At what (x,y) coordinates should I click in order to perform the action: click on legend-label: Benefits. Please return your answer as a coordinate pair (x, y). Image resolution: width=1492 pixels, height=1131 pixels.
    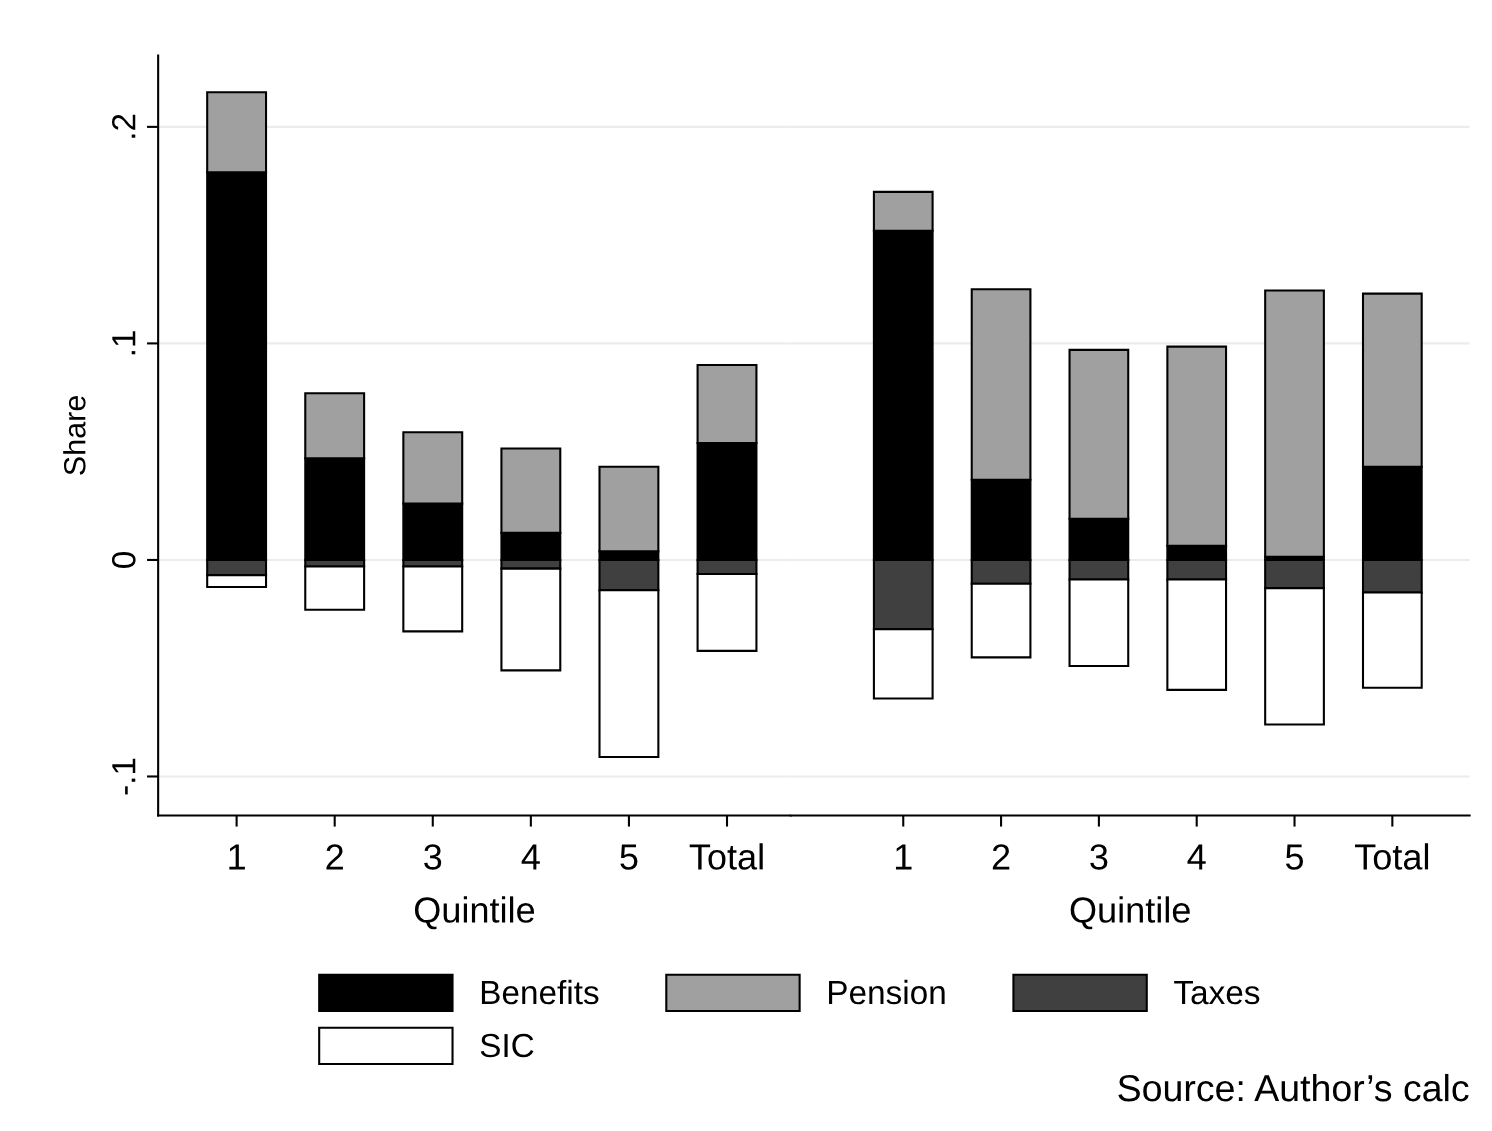
    Looking at the image, I should click on (540, 992).